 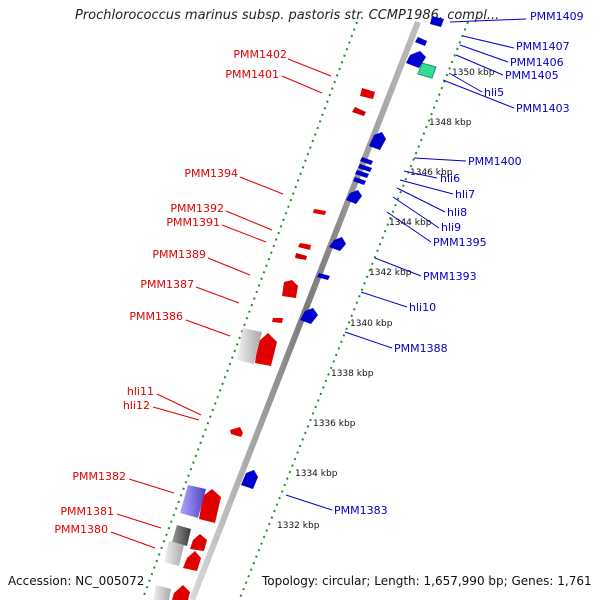 I want to click on label-PMM1400: PMM1400, so click(x=495, y=161).